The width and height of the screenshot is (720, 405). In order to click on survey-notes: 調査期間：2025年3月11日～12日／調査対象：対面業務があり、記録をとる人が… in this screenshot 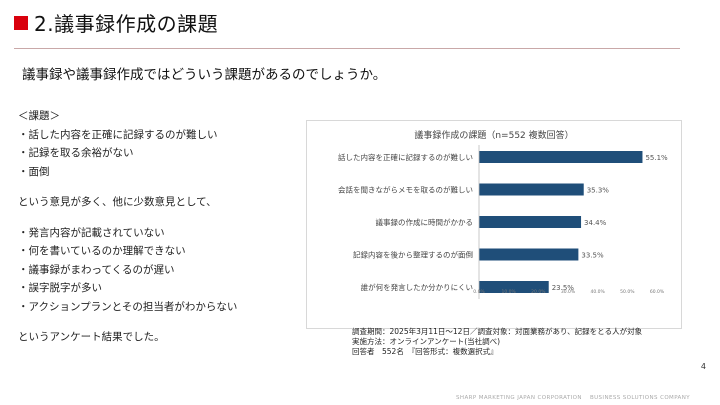, I will do `click(497, 342)`.